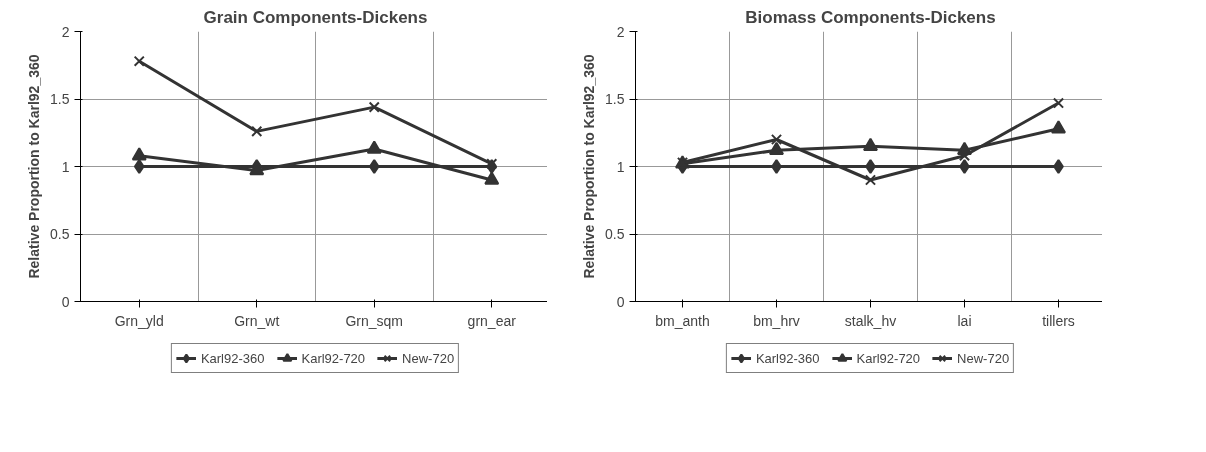 The height and width of the screenshot is (452, 1206). Describe the element at coordinates (682, 320) in the screenshot. I see `x-tick-label: bm_anth` at that location.